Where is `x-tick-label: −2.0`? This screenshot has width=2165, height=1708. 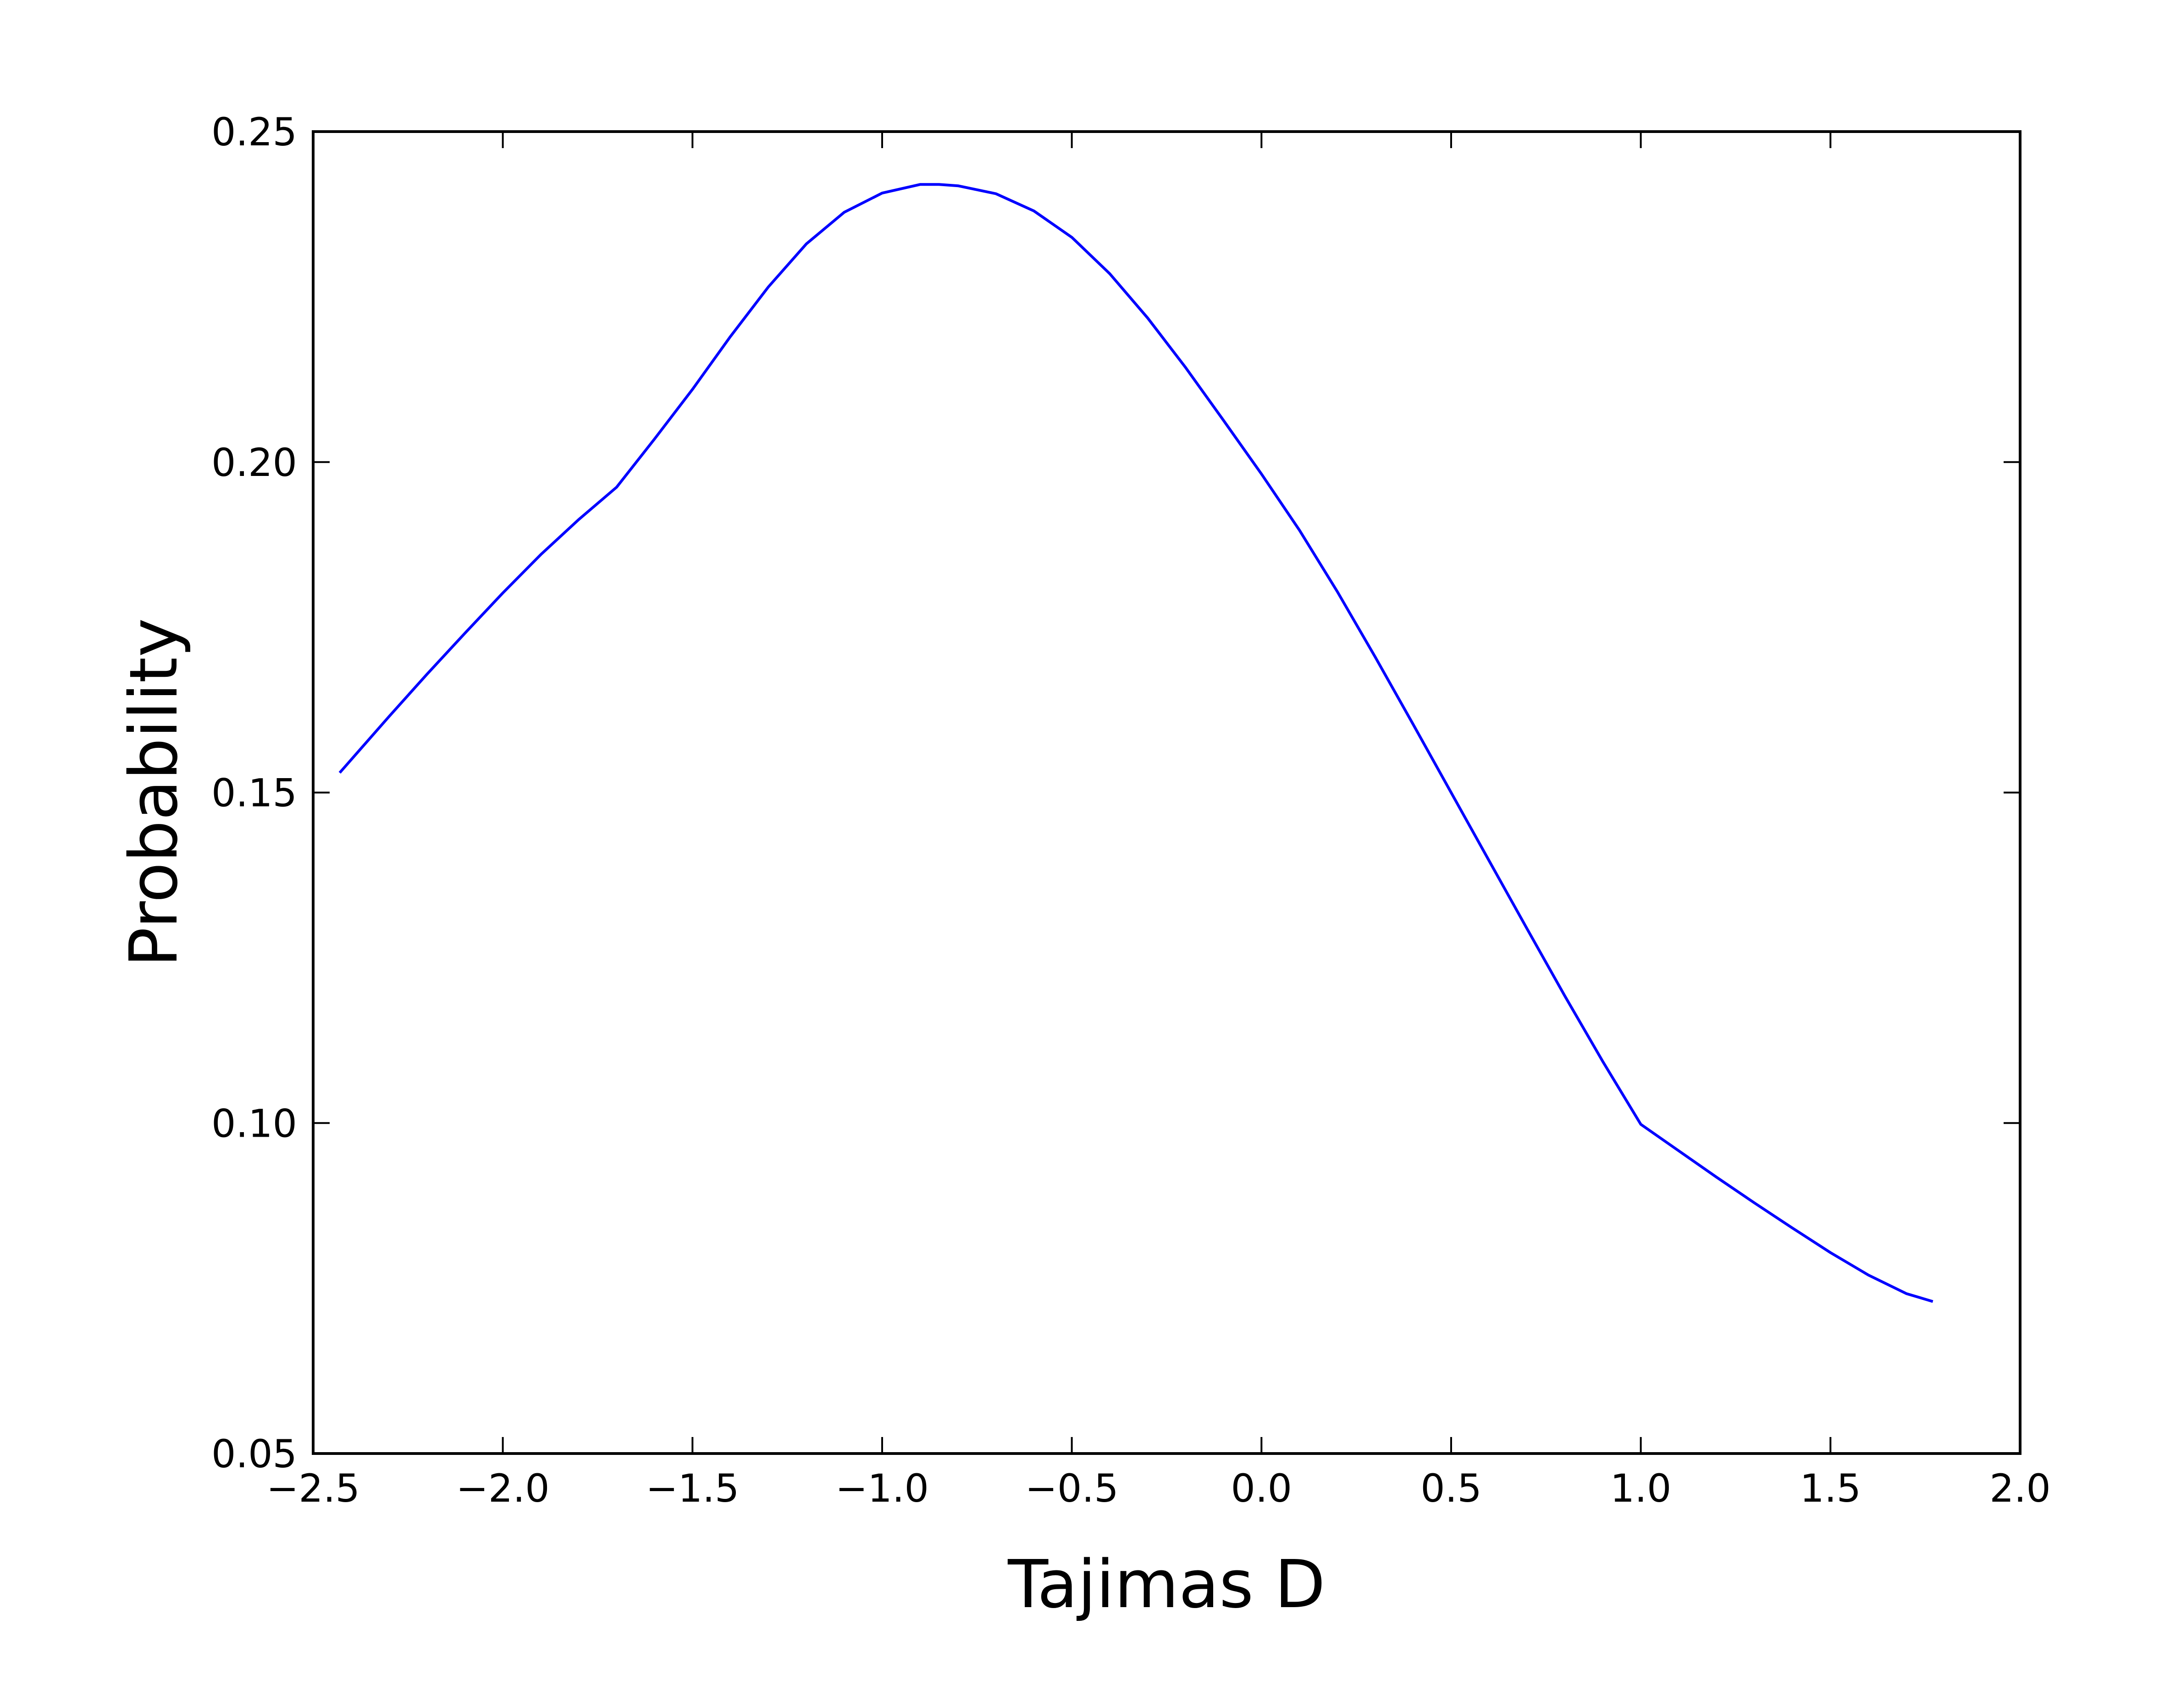 x-tick-label: −2.0 is located at coordinates (503, 1488).